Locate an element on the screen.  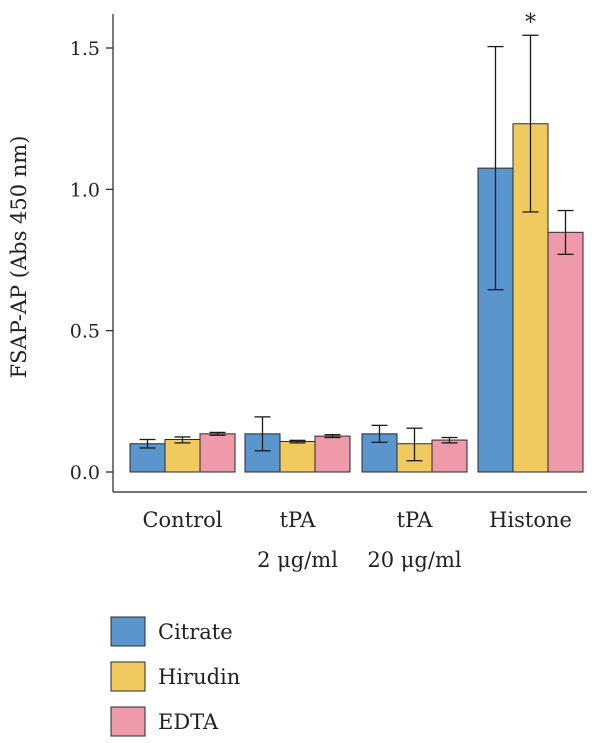
legend: Citrate Hirudin EDTA is located at coordinates (175, 676).